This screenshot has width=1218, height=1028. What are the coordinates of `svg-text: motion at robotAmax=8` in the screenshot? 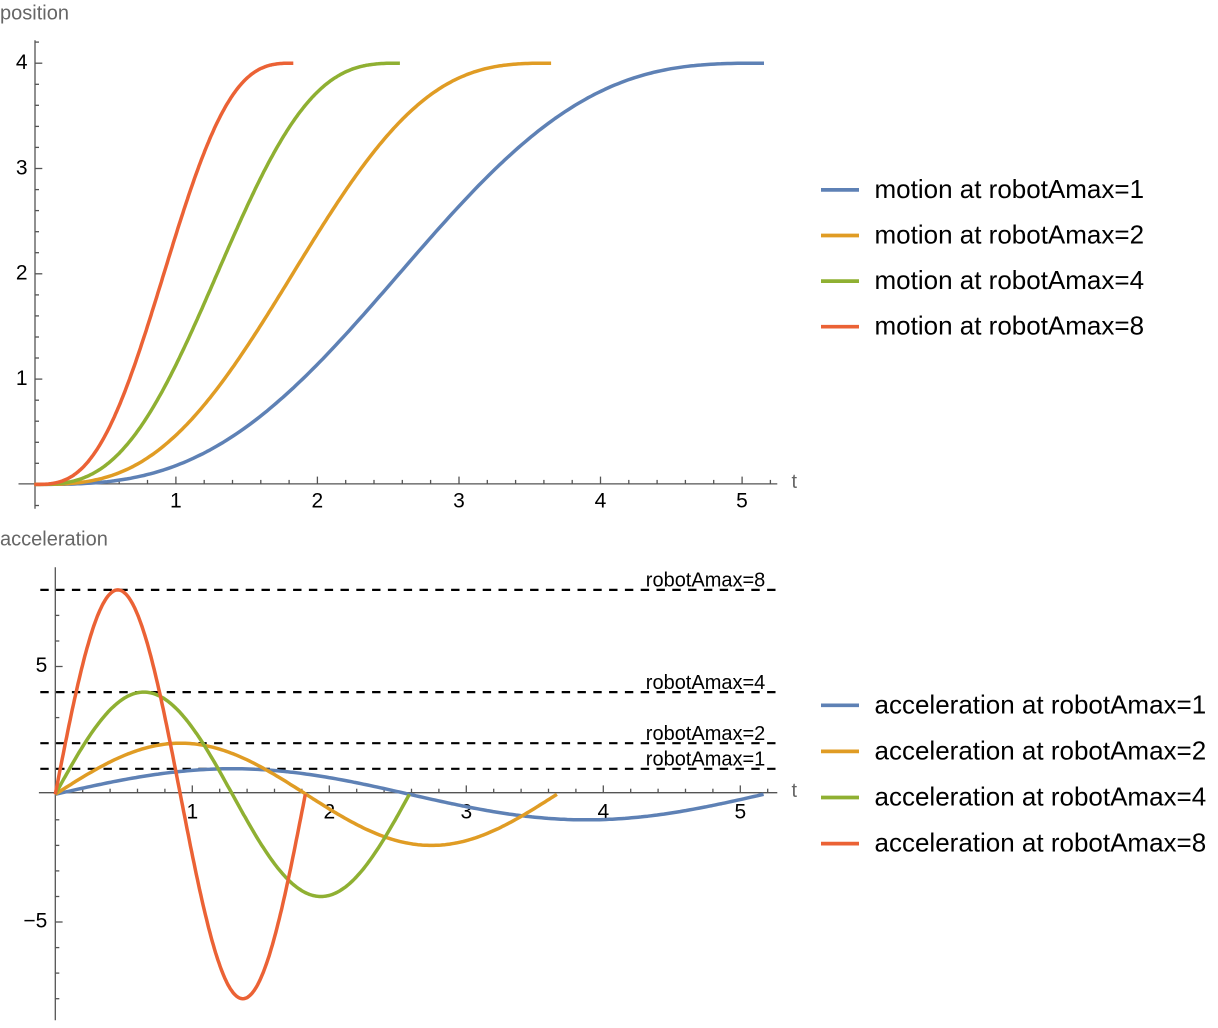 It's located at (1010, 326).